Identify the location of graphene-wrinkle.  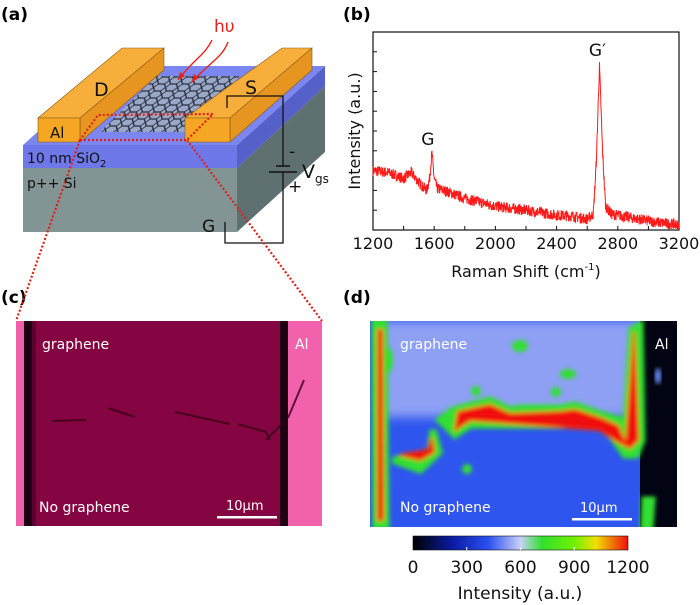
(178, 410).